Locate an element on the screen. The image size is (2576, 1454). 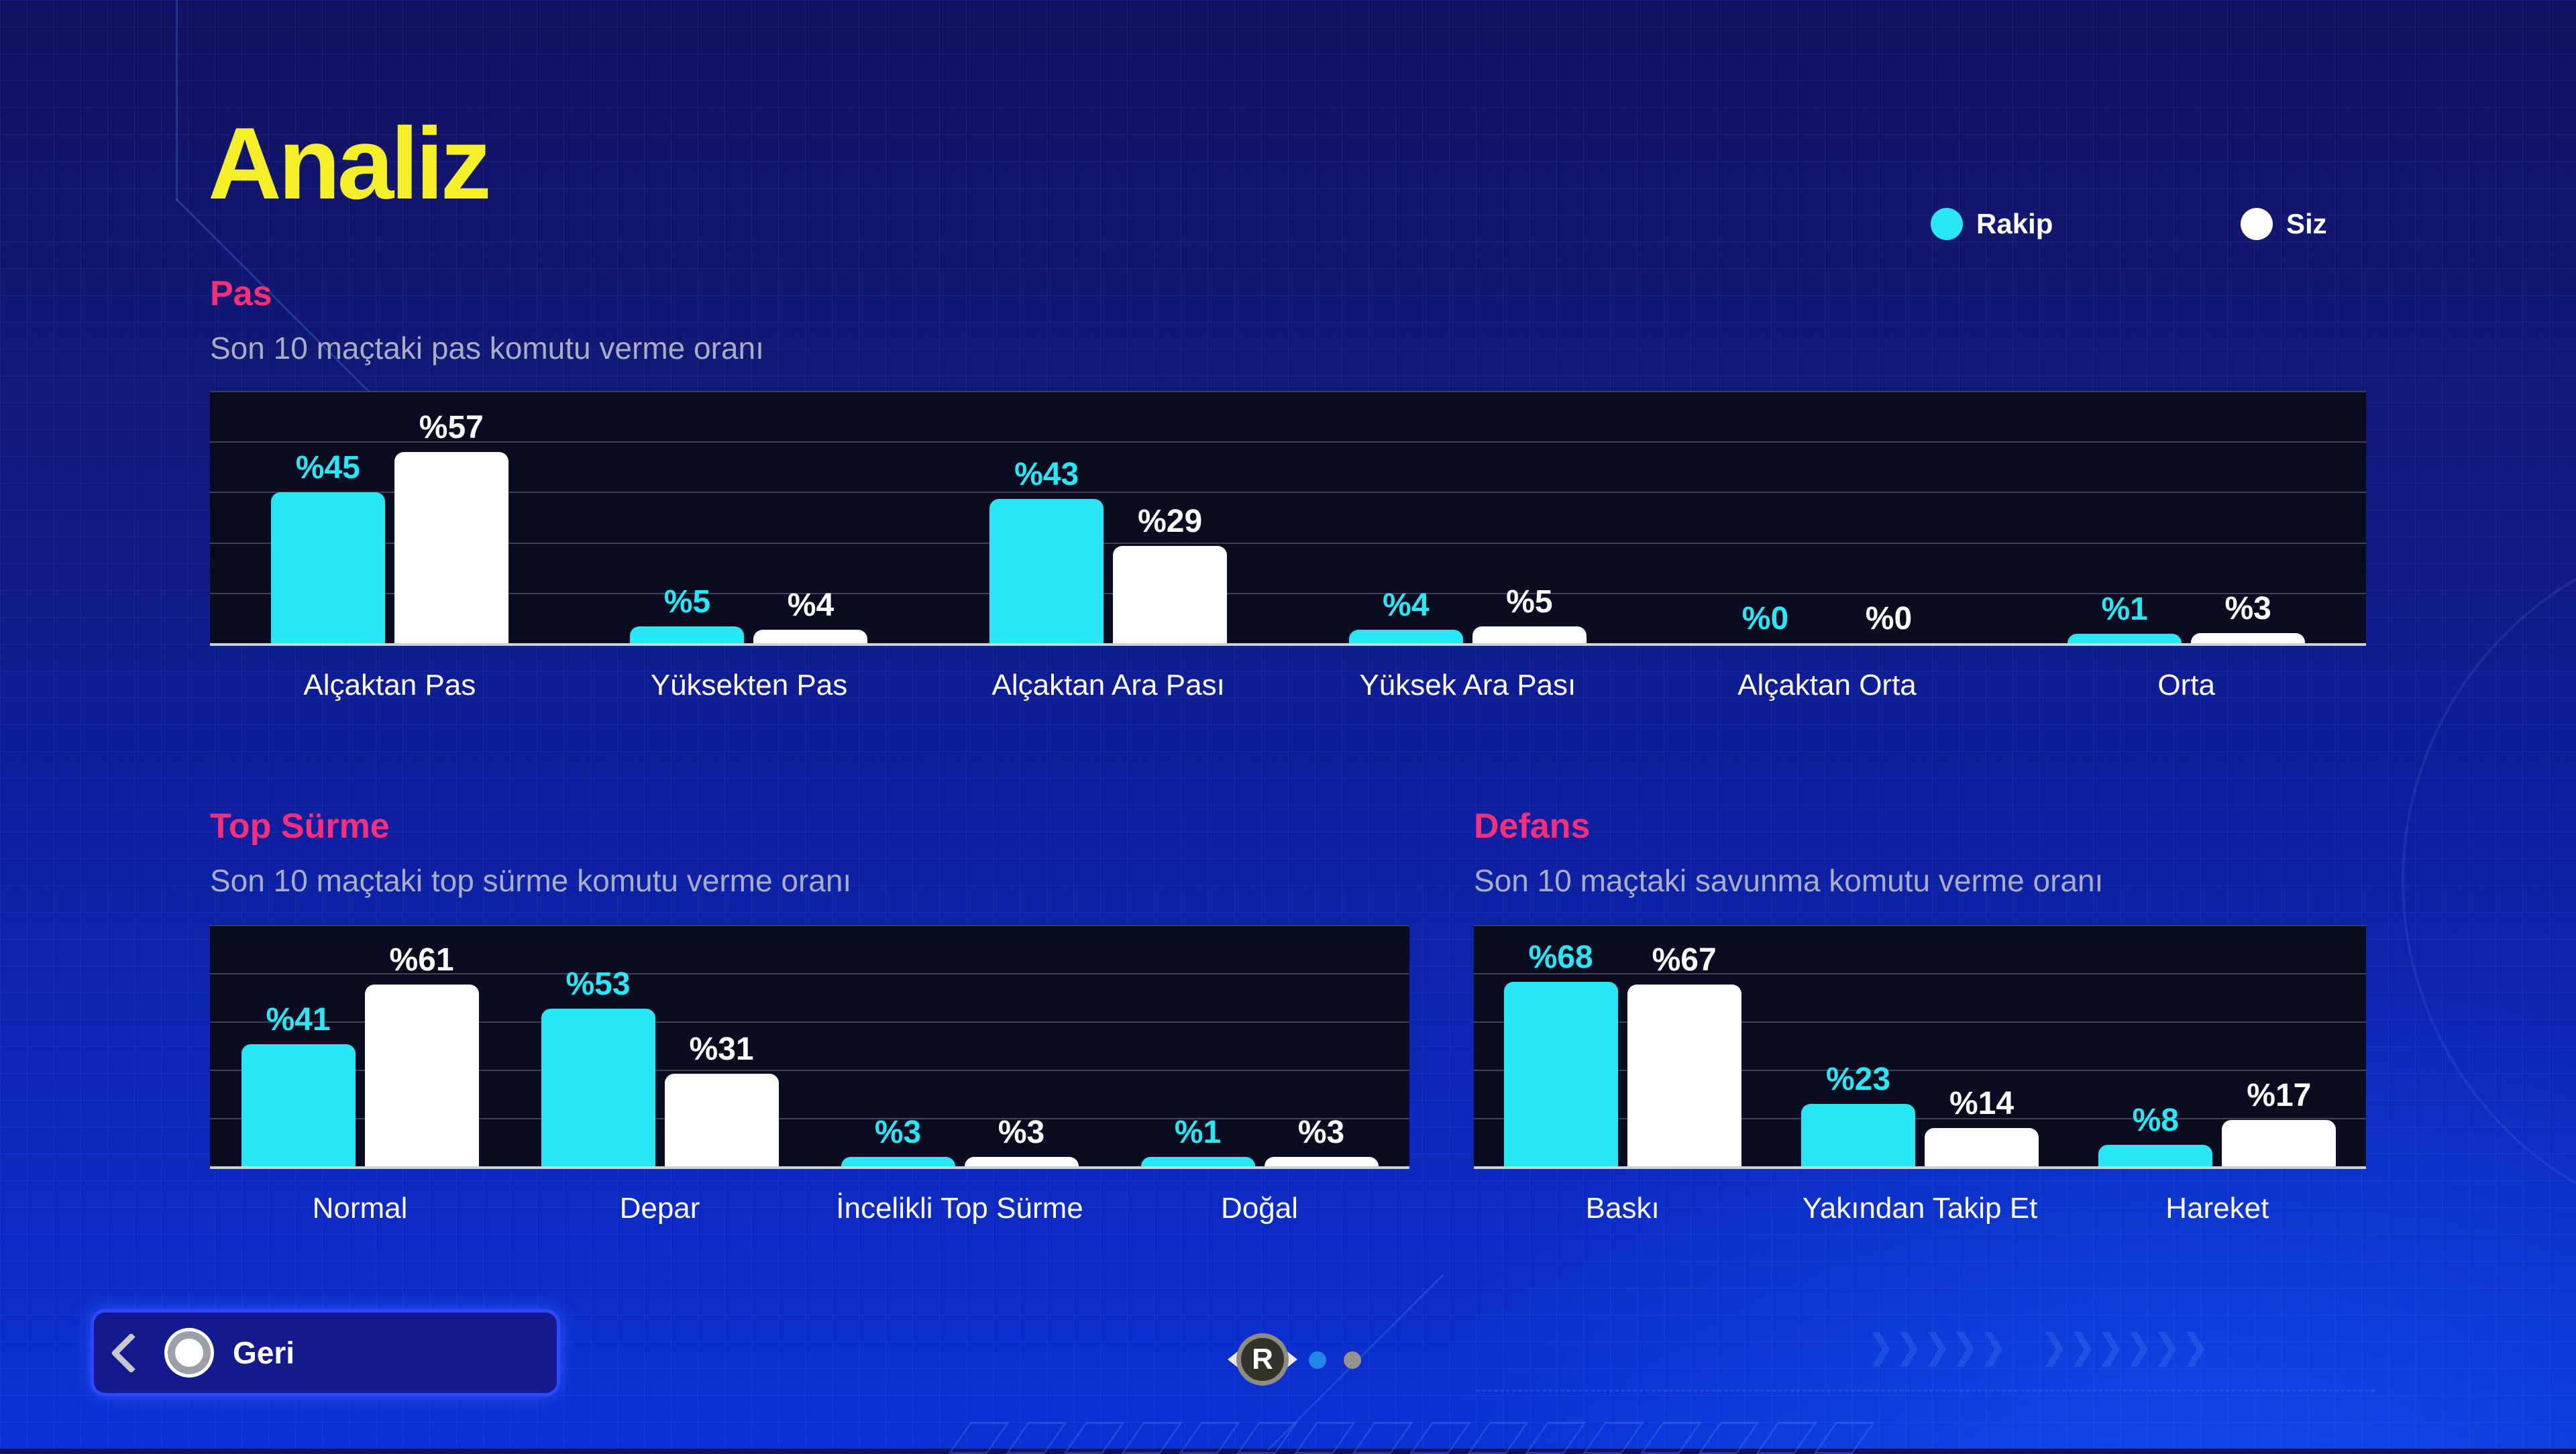
bar-group-2: %43 %29 is located at coordinates (1108, 517).